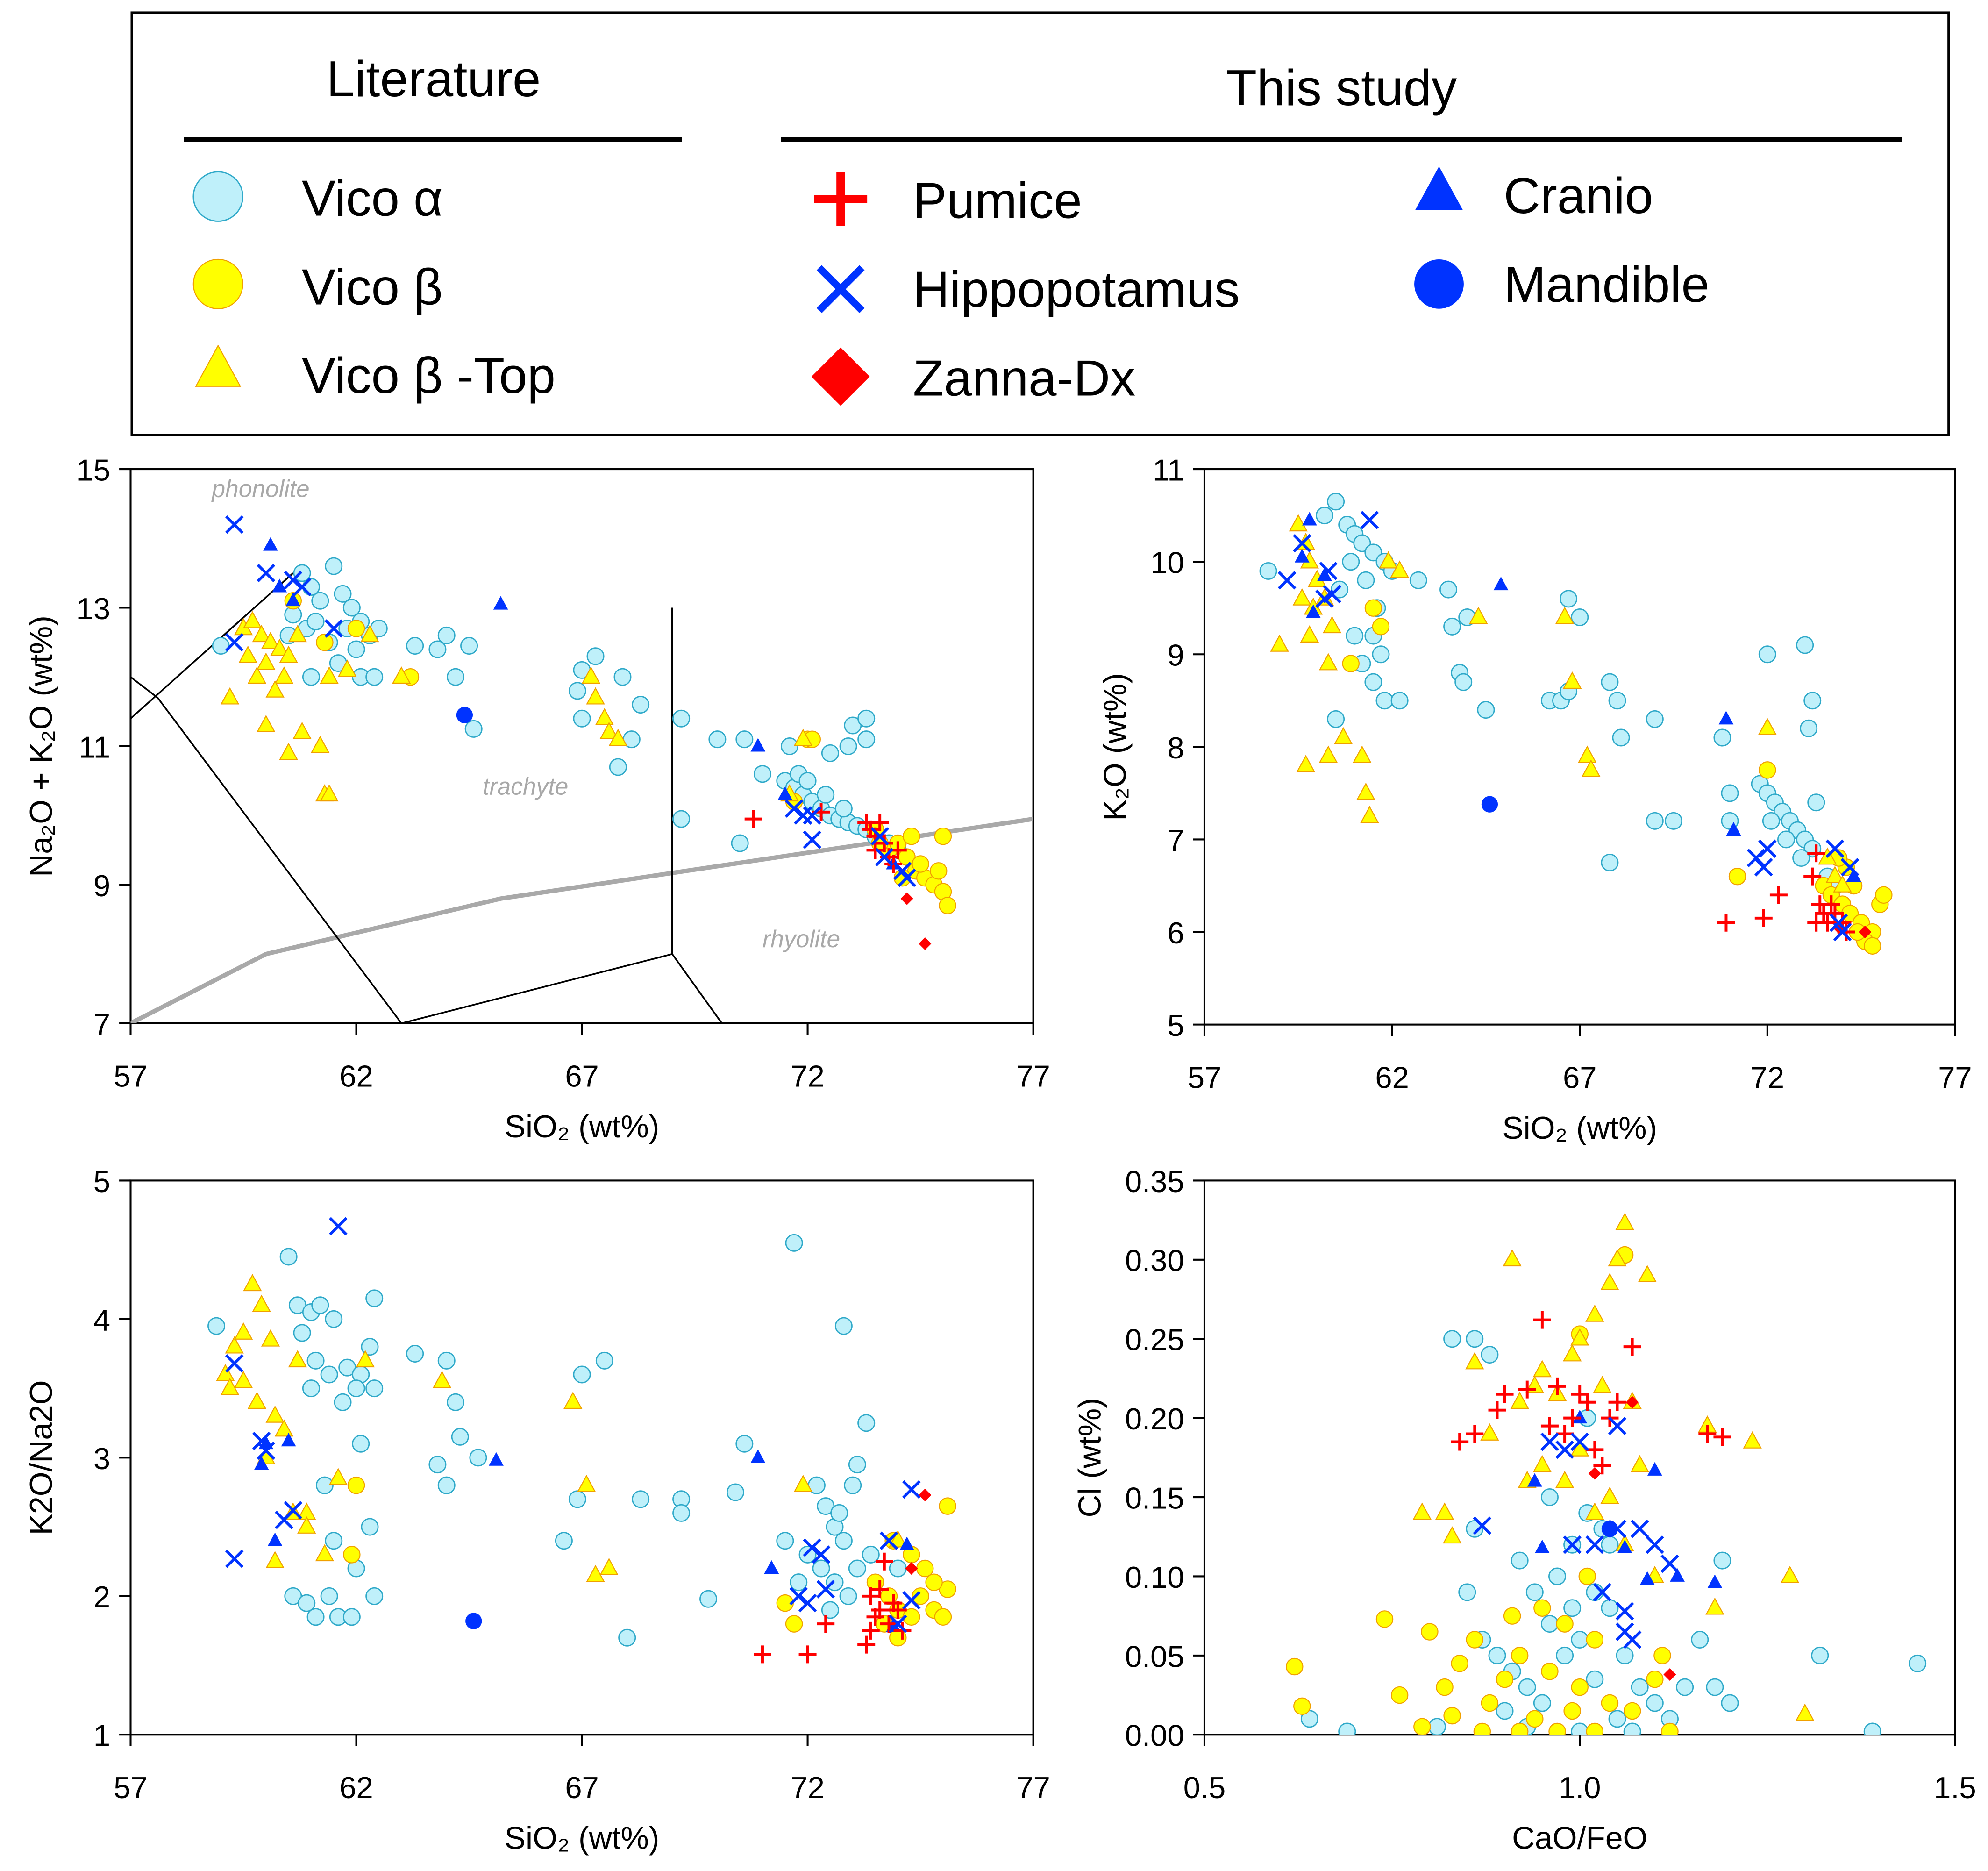 The width and height of the screenshot is (1988, 1871). Describe the element at coordinates (1955, 1077) in the screenshot. I see `x-tick-label: 77` at that location.